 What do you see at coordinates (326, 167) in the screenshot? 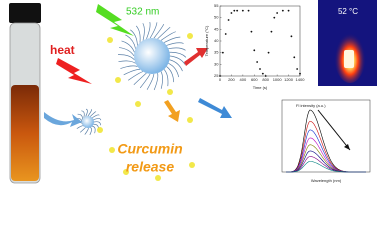
I see `spectrum` at bounding box center [326, 167].